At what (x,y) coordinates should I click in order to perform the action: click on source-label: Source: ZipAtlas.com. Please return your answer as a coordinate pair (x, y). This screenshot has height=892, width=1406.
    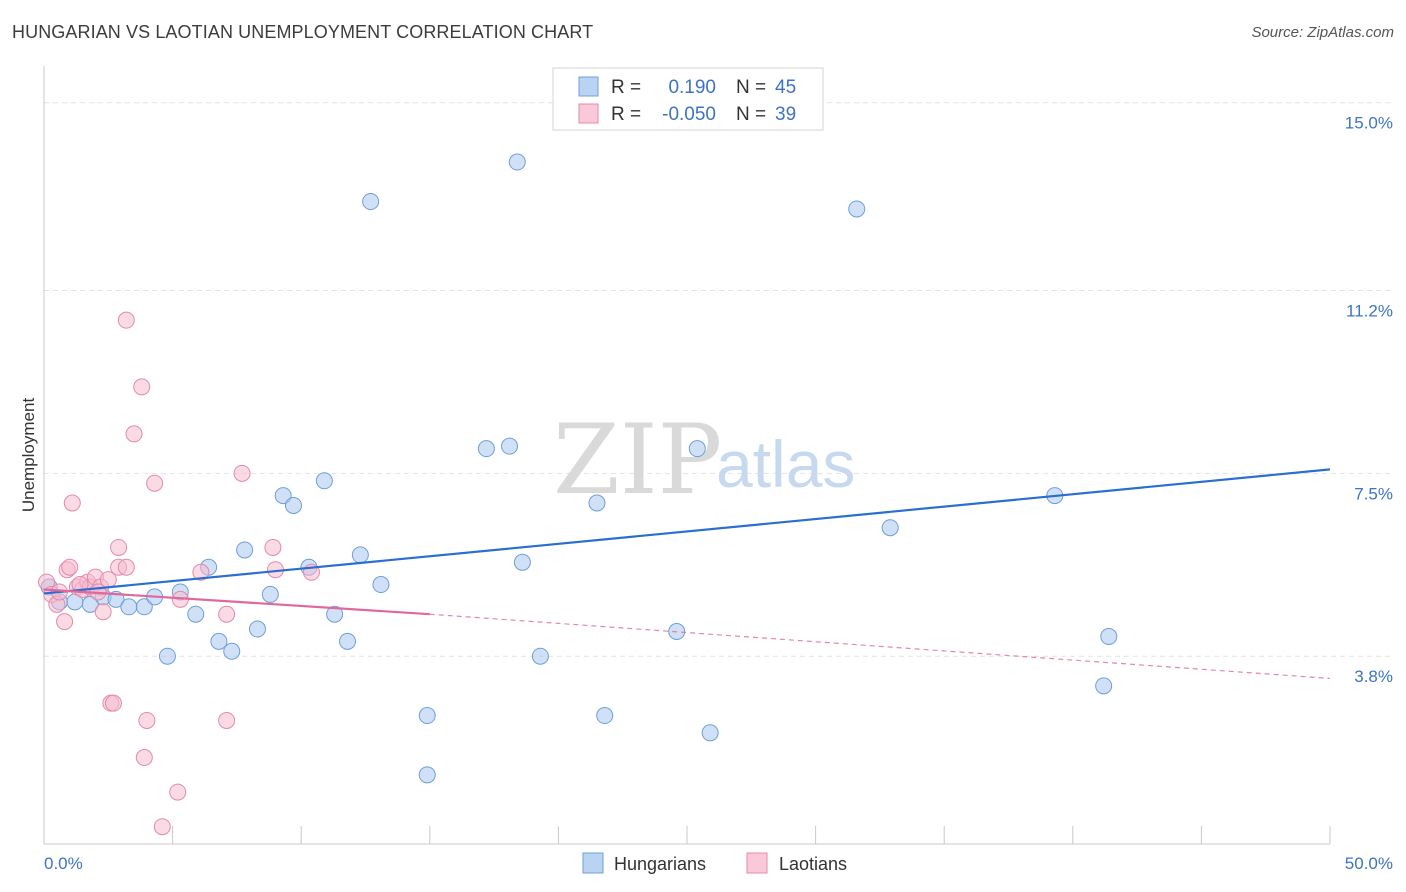
    Looking at the image, I should click on (1322, 32).